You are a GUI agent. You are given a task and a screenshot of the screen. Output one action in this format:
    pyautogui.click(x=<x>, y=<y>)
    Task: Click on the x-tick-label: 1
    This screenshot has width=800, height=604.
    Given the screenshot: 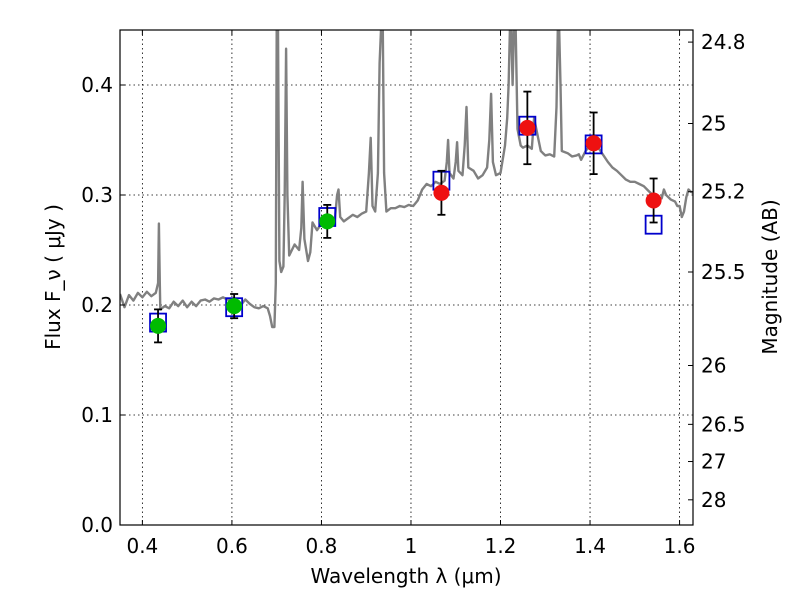 What is the action you would take?
    pyautogui.click(x=411, y=546)
    